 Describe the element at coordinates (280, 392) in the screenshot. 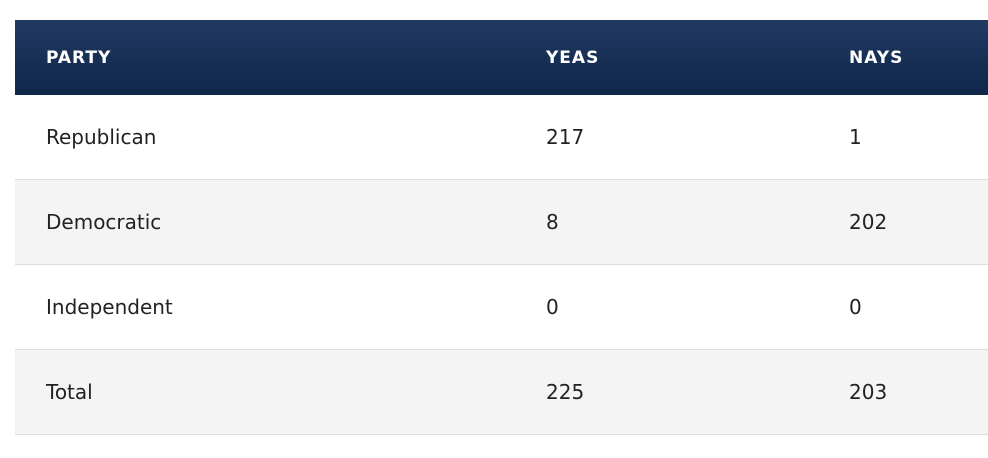

I see `table-cell: Total` at that location.